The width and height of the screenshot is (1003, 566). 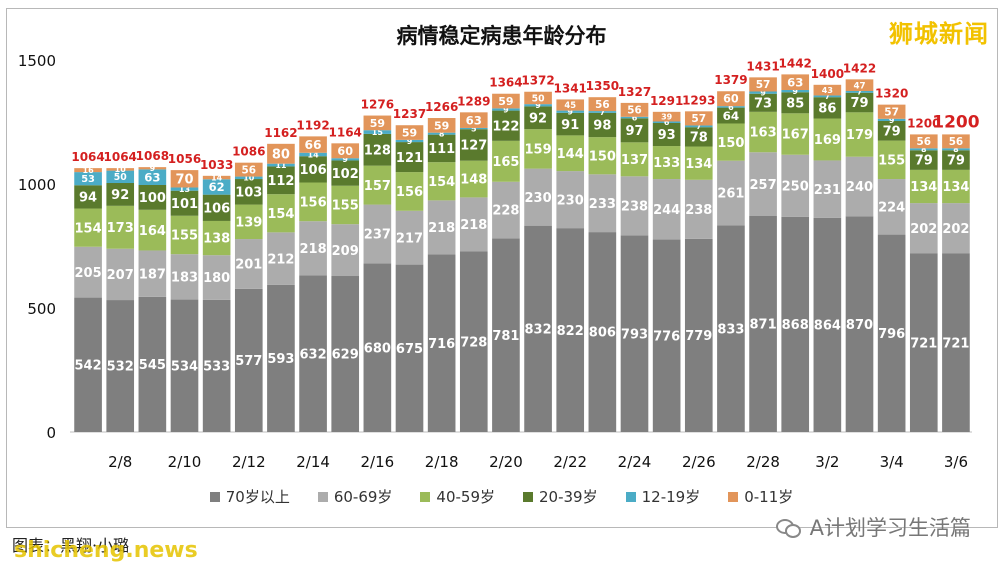 What do you see at coordinates (51, 433) in the screenshot?
I see `y-tick-label: 0` at bounding box center [51, 433].